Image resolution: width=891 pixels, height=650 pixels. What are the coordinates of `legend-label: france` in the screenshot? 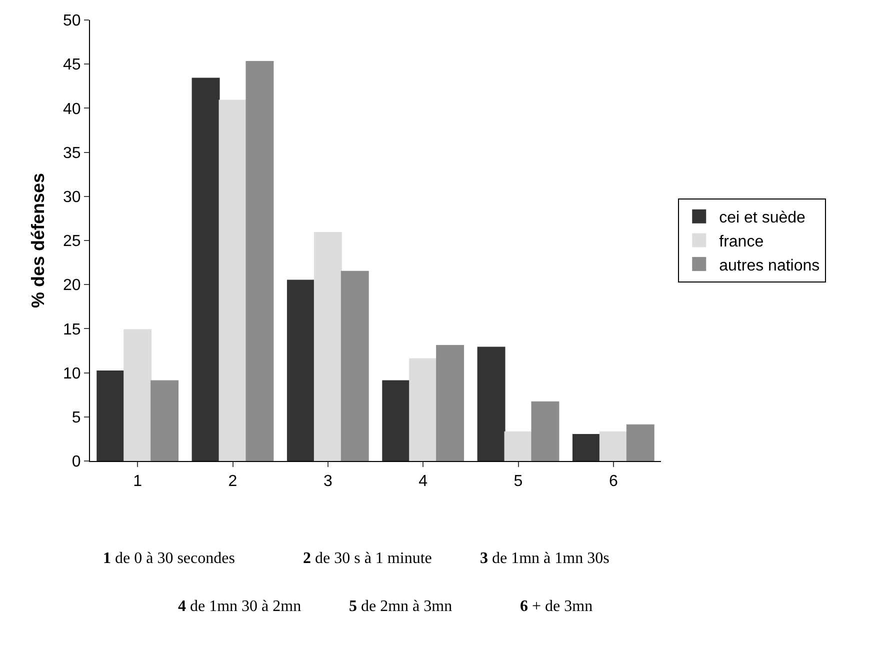 It's located at (741, 241).